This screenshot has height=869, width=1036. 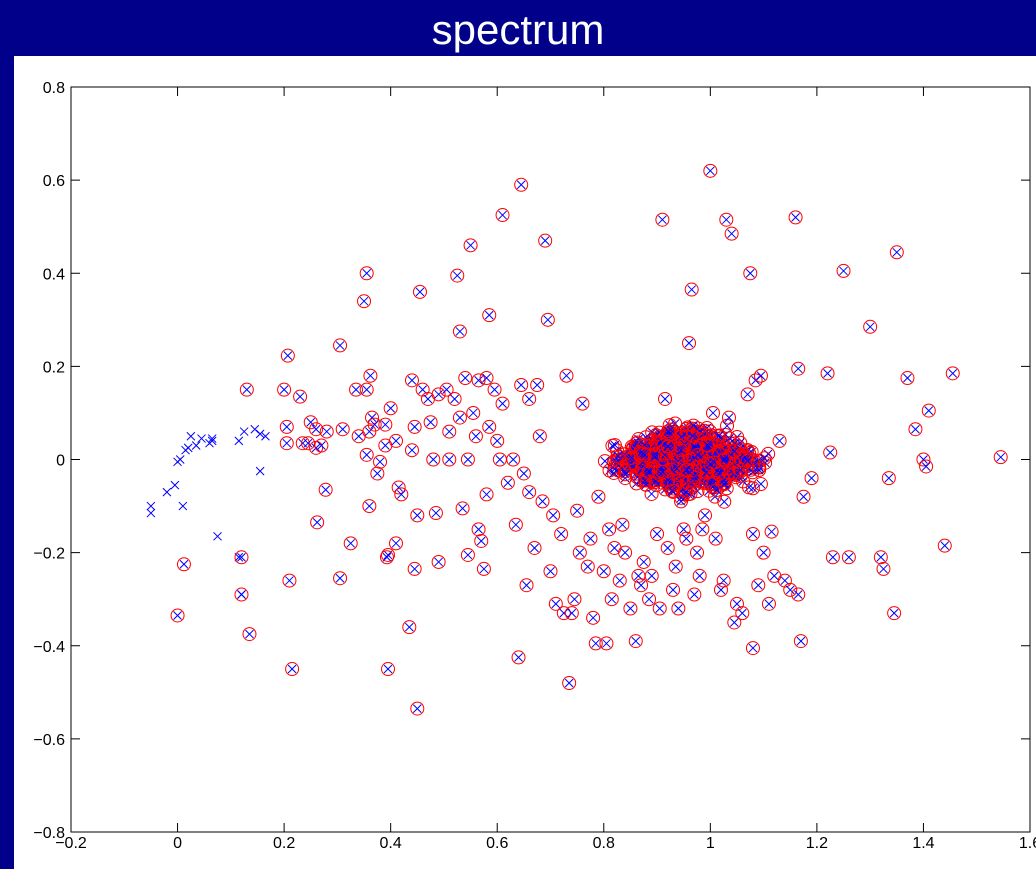 What do you see at coordinates (177, 843) in the screenshot?
I see `x-tick-label: 0` at bounding box center [177, 843].